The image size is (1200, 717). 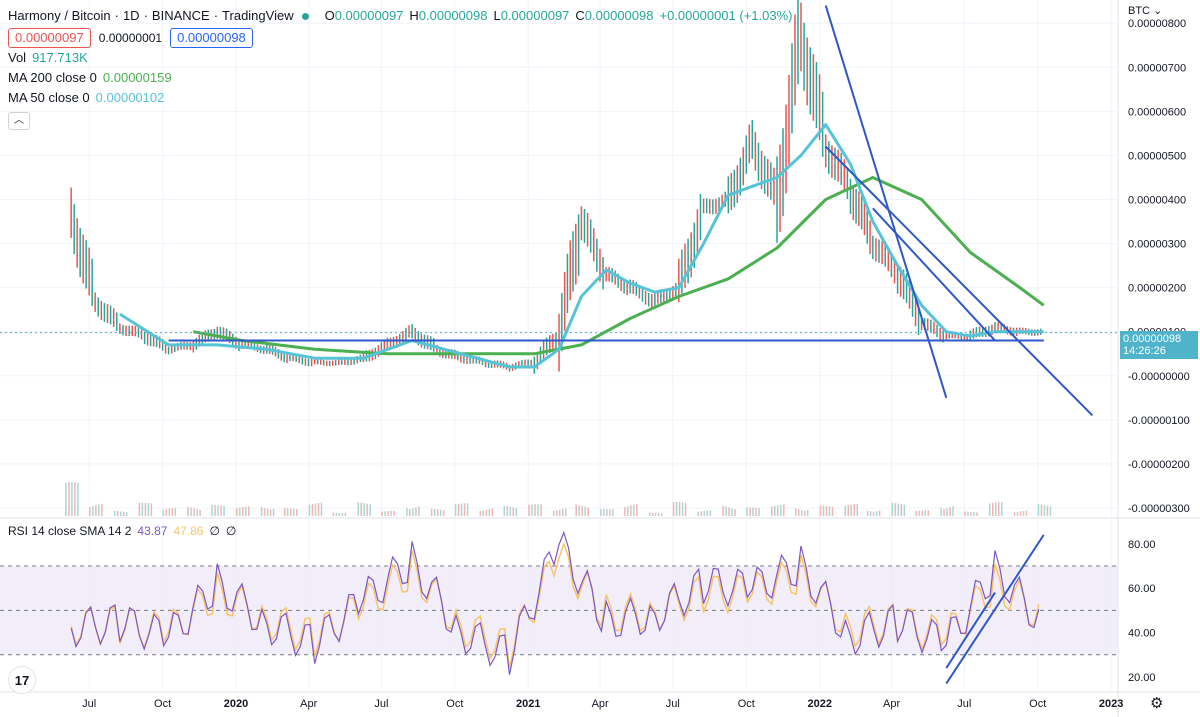 I want to click on symbol-name: Harmony / Bitcoin, so click(x=59, y=15).